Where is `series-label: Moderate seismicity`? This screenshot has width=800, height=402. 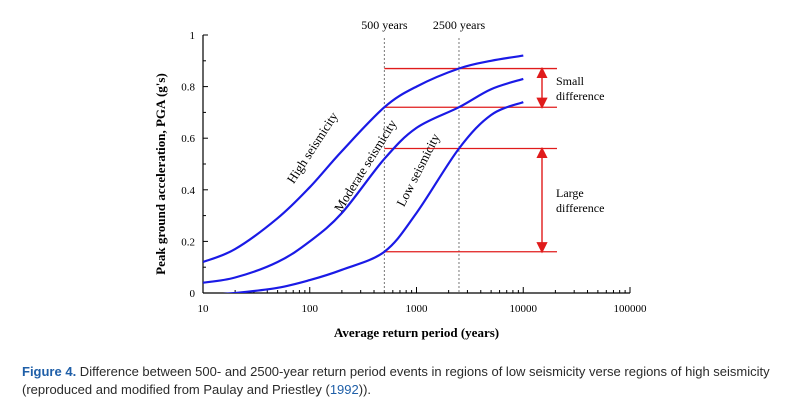 series-label: Moderate seismicity is located at coordinates (365, 165).